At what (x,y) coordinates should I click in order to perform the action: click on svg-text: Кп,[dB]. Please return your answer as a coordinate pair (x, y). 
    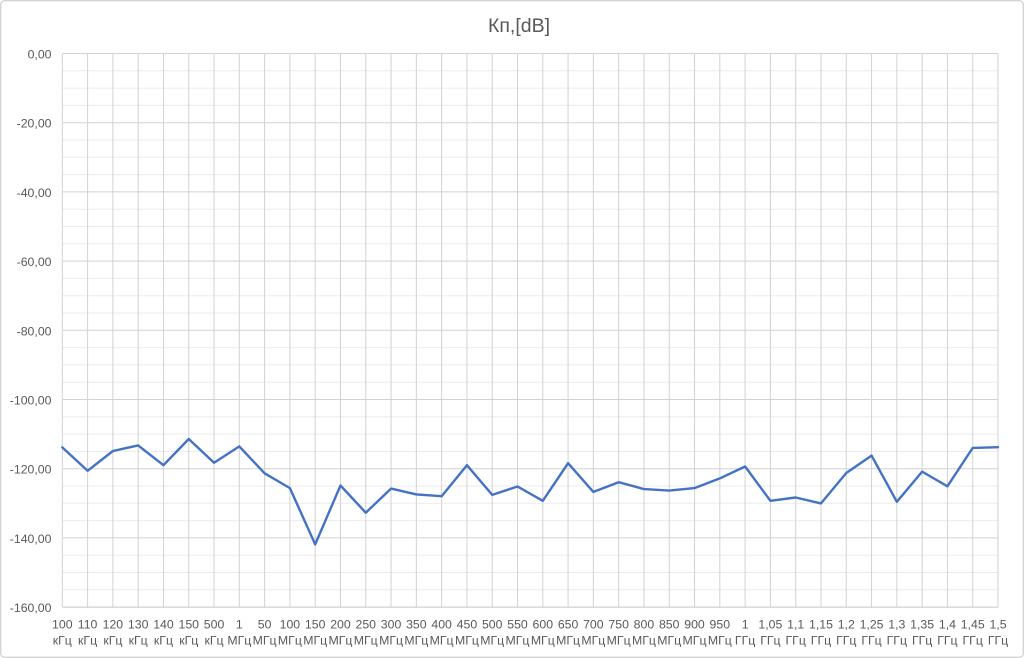
    Looking at the image, I should click on (519, 26).